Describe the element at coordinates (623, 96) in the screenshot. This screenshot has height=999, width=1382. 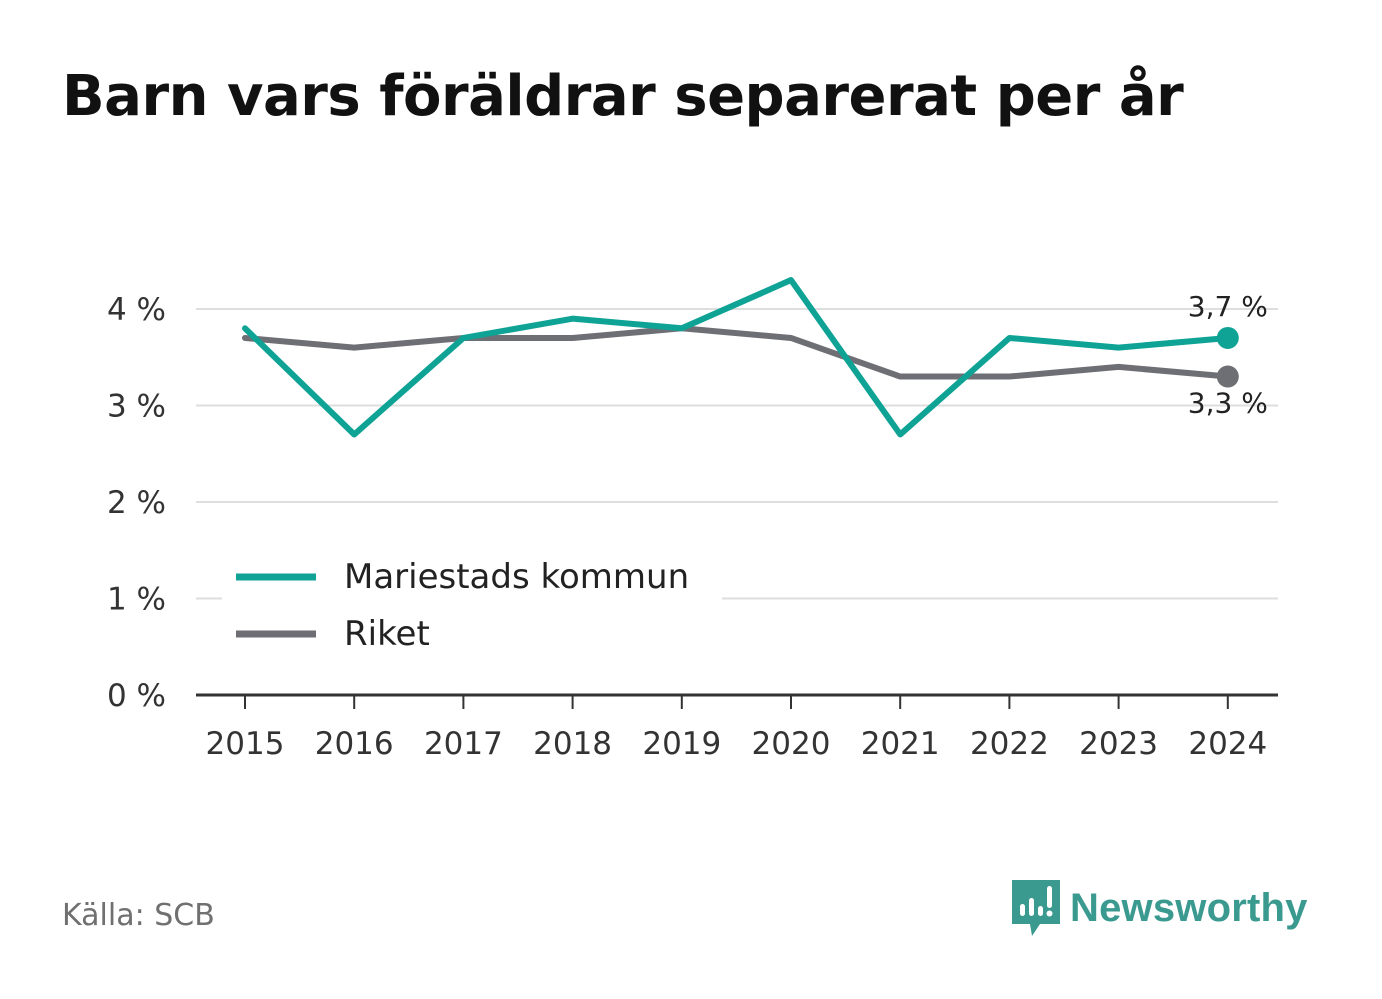
I see `chart-title: Barn vars föräldrar separerat per år` at that location.